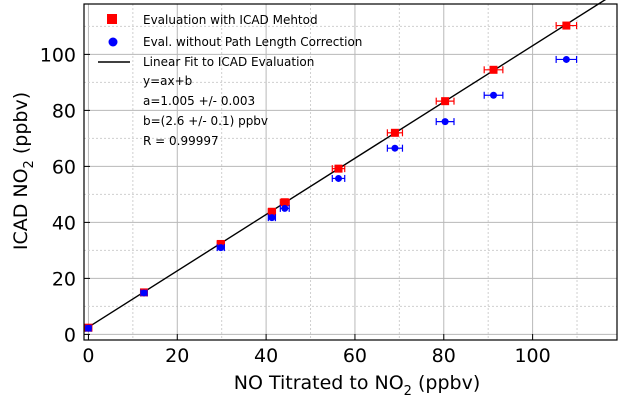  Describe the element at coordinates (266, 356) in the screenshot. I see `x-tick-label: 40` at that location.